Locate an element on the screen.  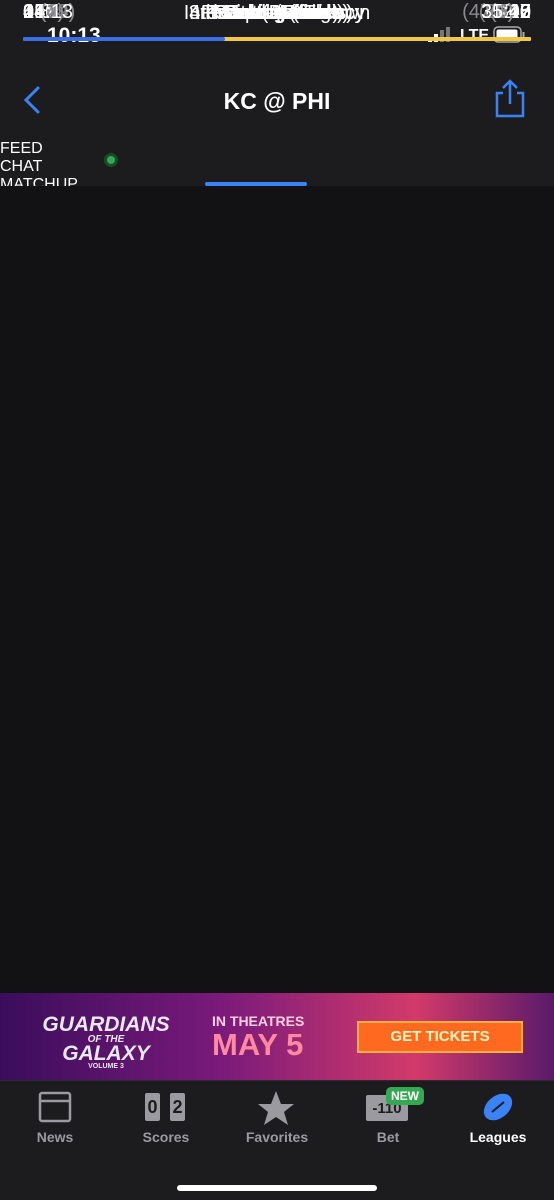
left-value-group: 340 is located at coordinates (39, 12).